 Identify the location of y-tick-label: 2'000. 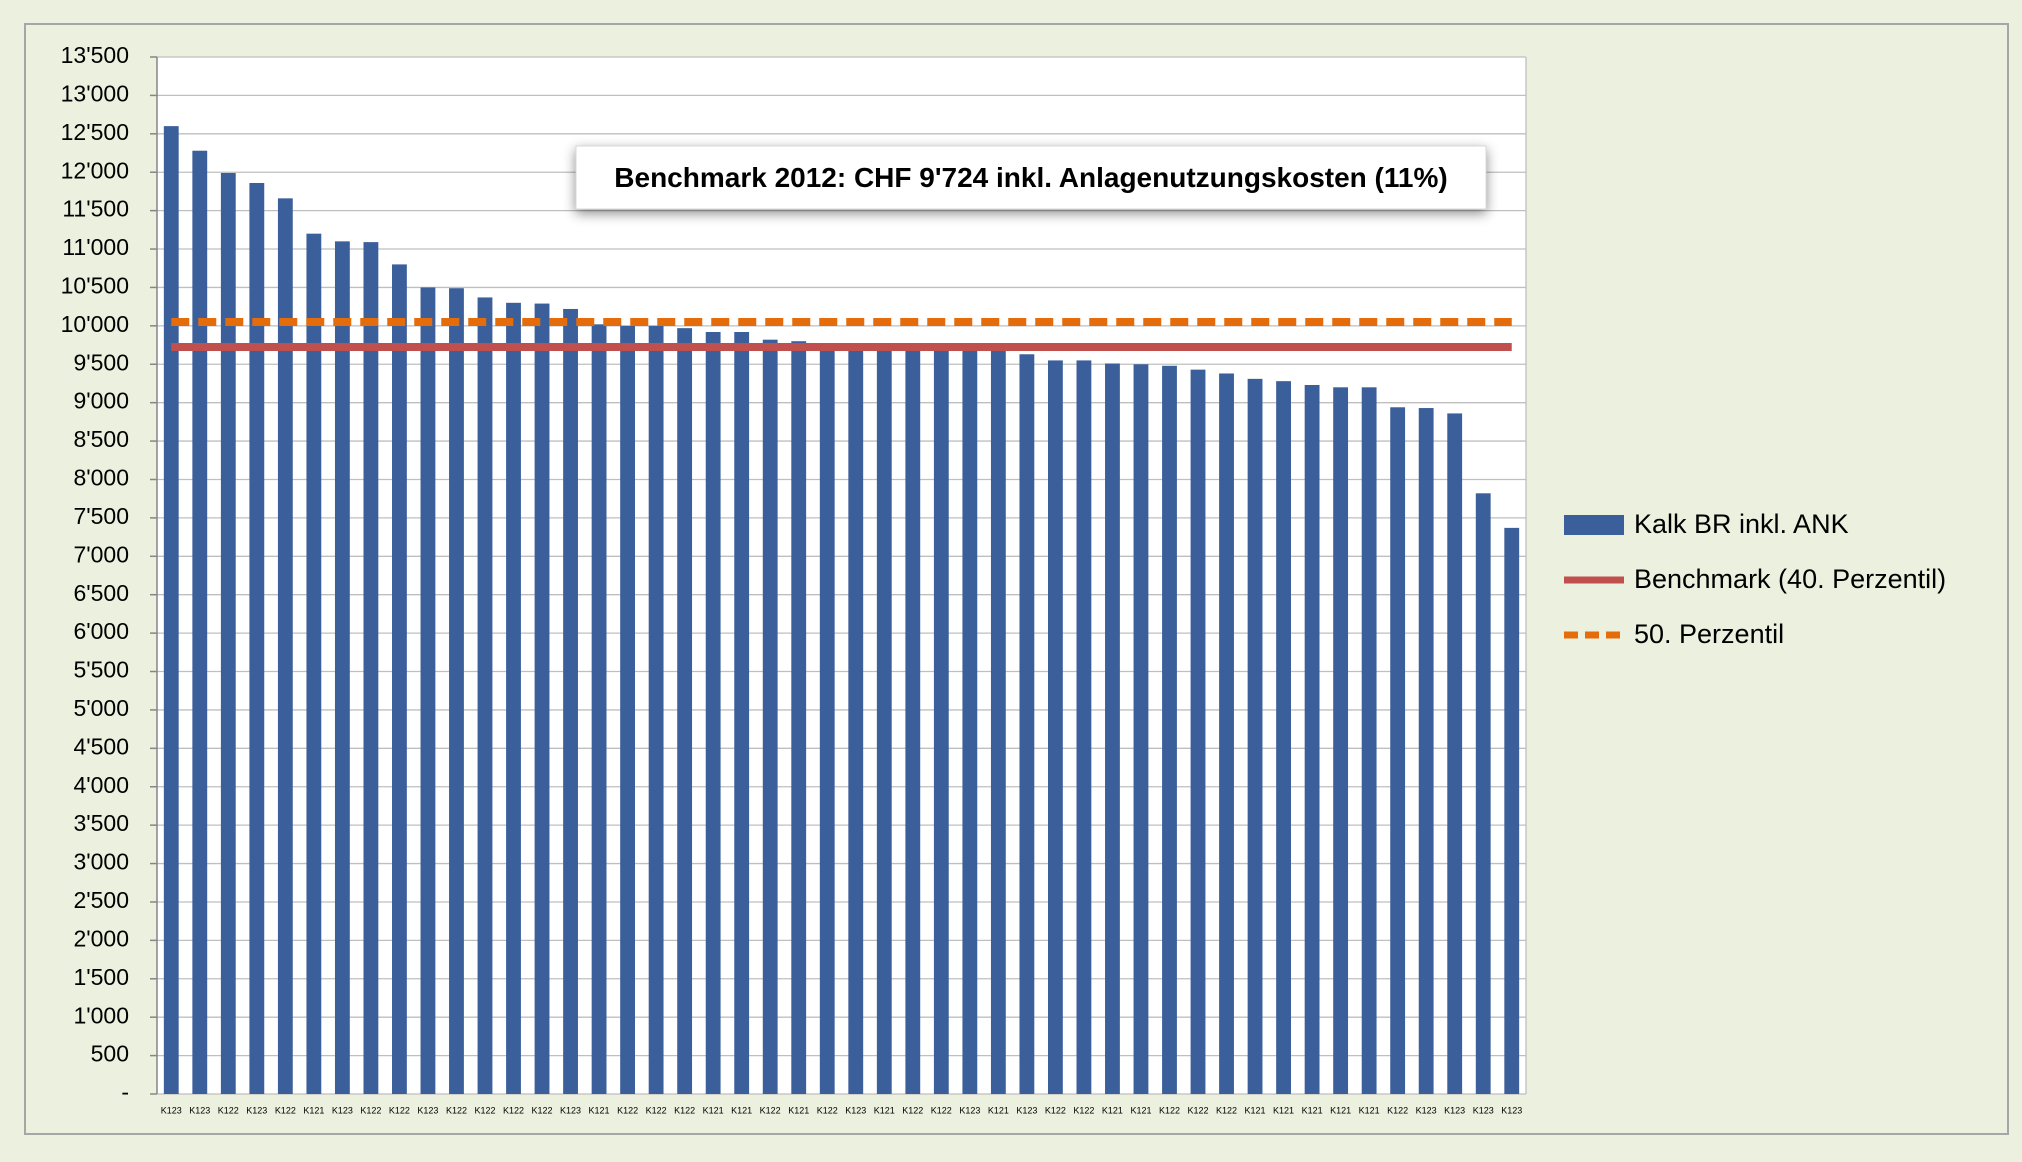
(101, 938).